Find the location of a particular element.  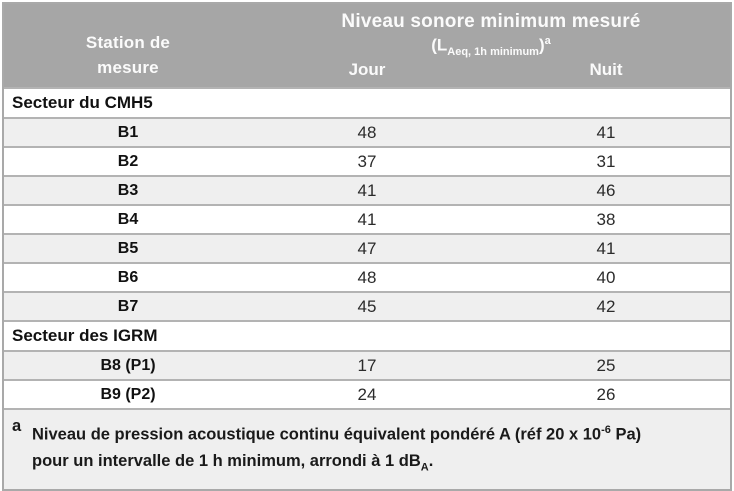

table-row-b4: B4 41 38 is located at coordinates (367, 218).